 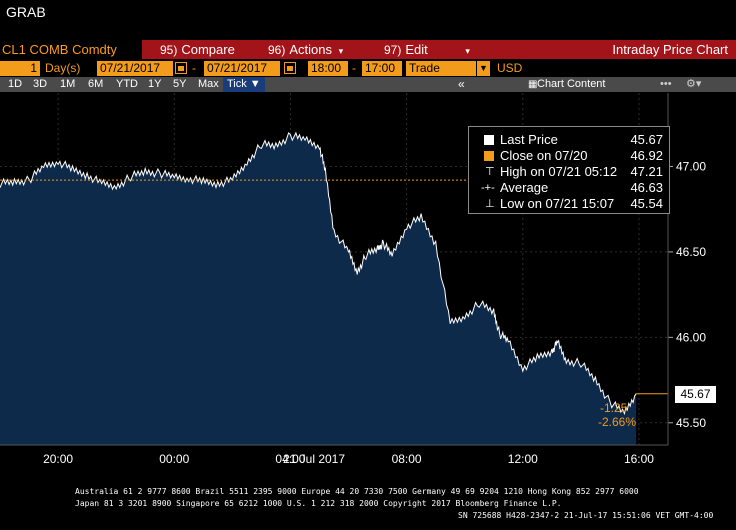 I want to click on y-tick-label: 46.50, so click(x=691, y=252).